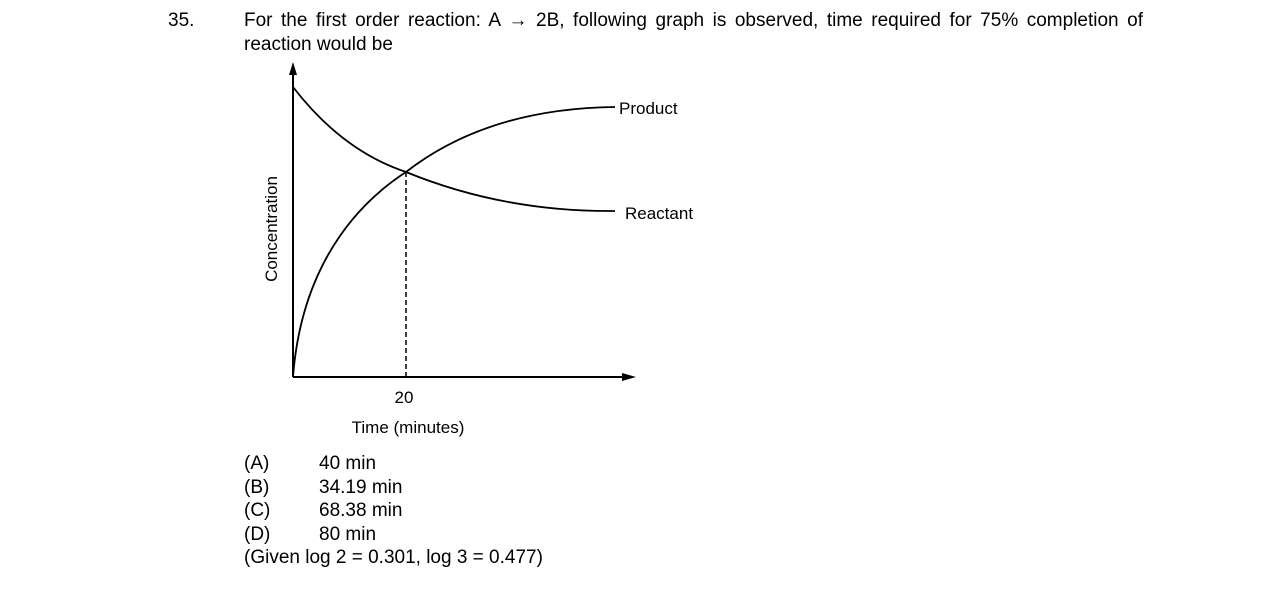  I want to click on given-note: (Given log 2 = 0.301, log 3 = 0.477), so click(393, 557).